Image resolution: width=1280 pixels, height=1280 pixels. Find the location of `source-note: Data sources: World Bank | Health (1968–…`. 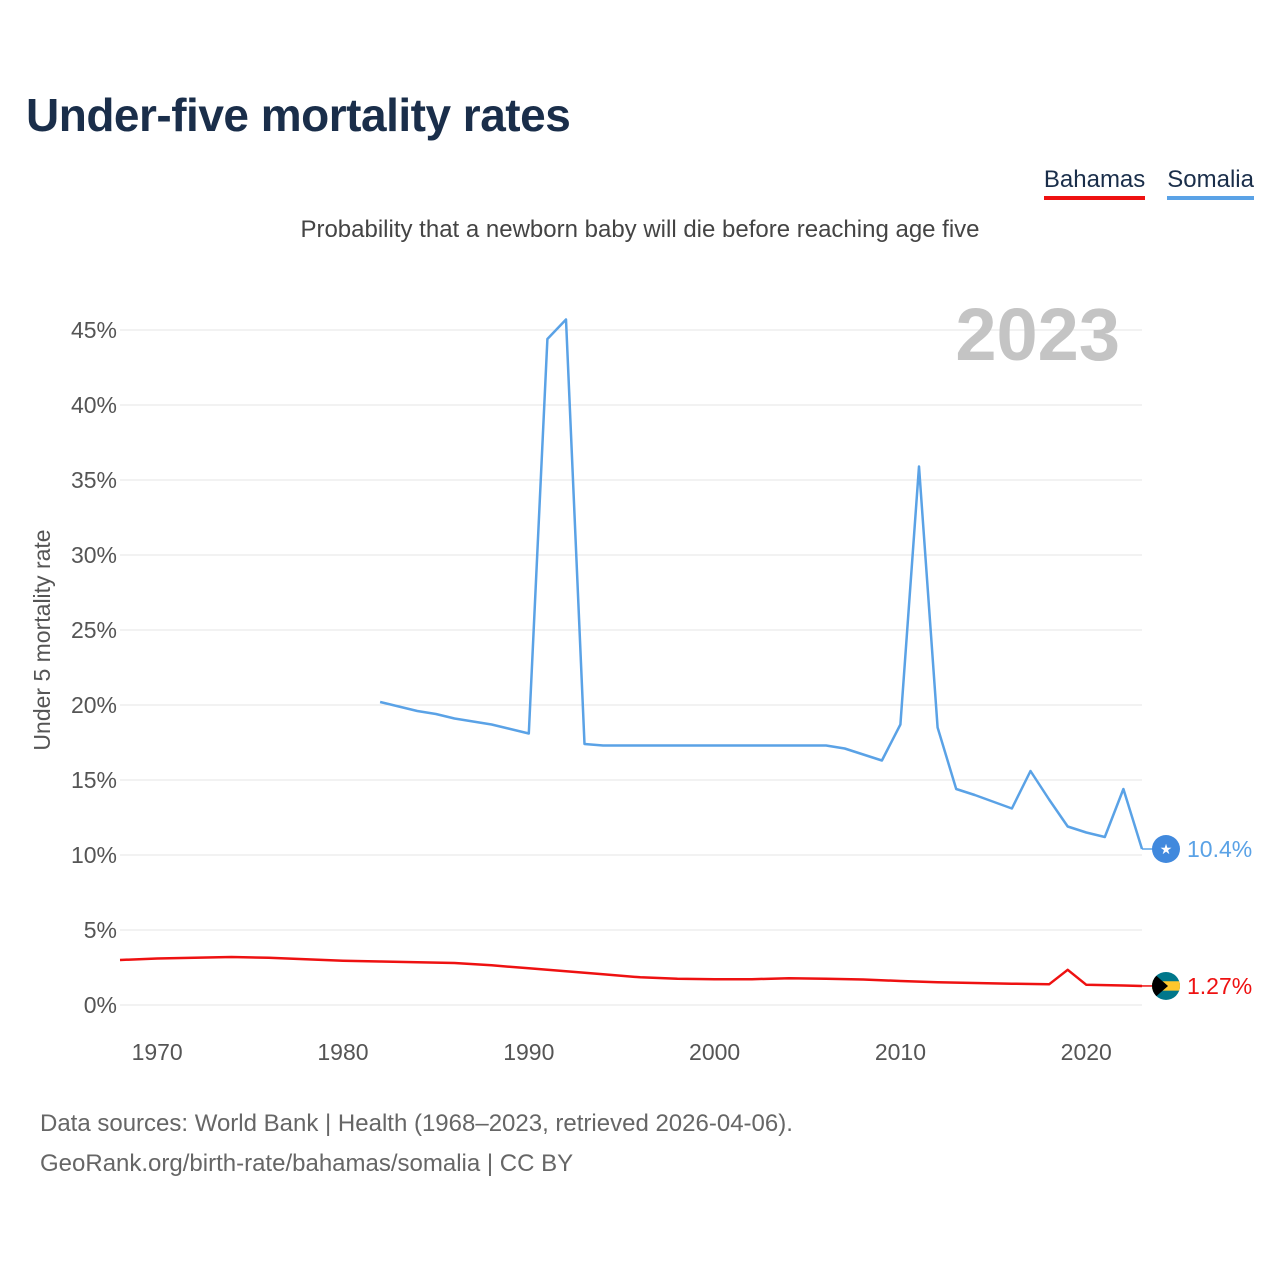

source-note: Data sources: World Bank | Health (1968–… is located at coordinates (416, 1144).